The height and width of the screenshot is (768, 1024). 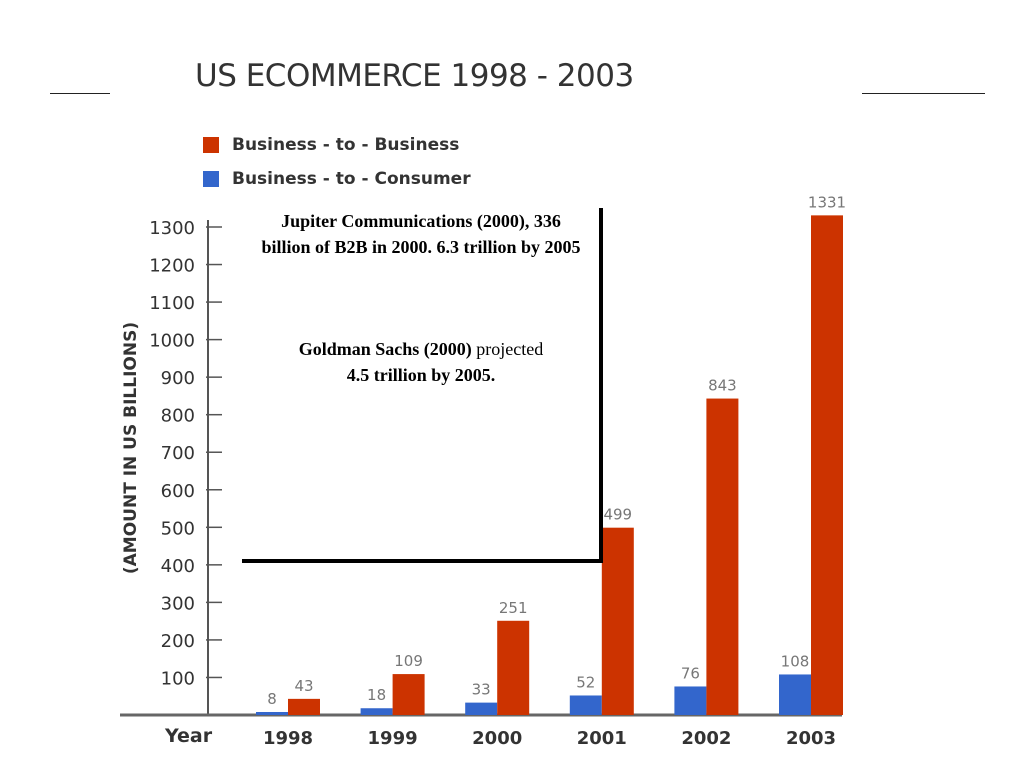 I want to click on bar-b2b-2002, so click(x=722, y=556).